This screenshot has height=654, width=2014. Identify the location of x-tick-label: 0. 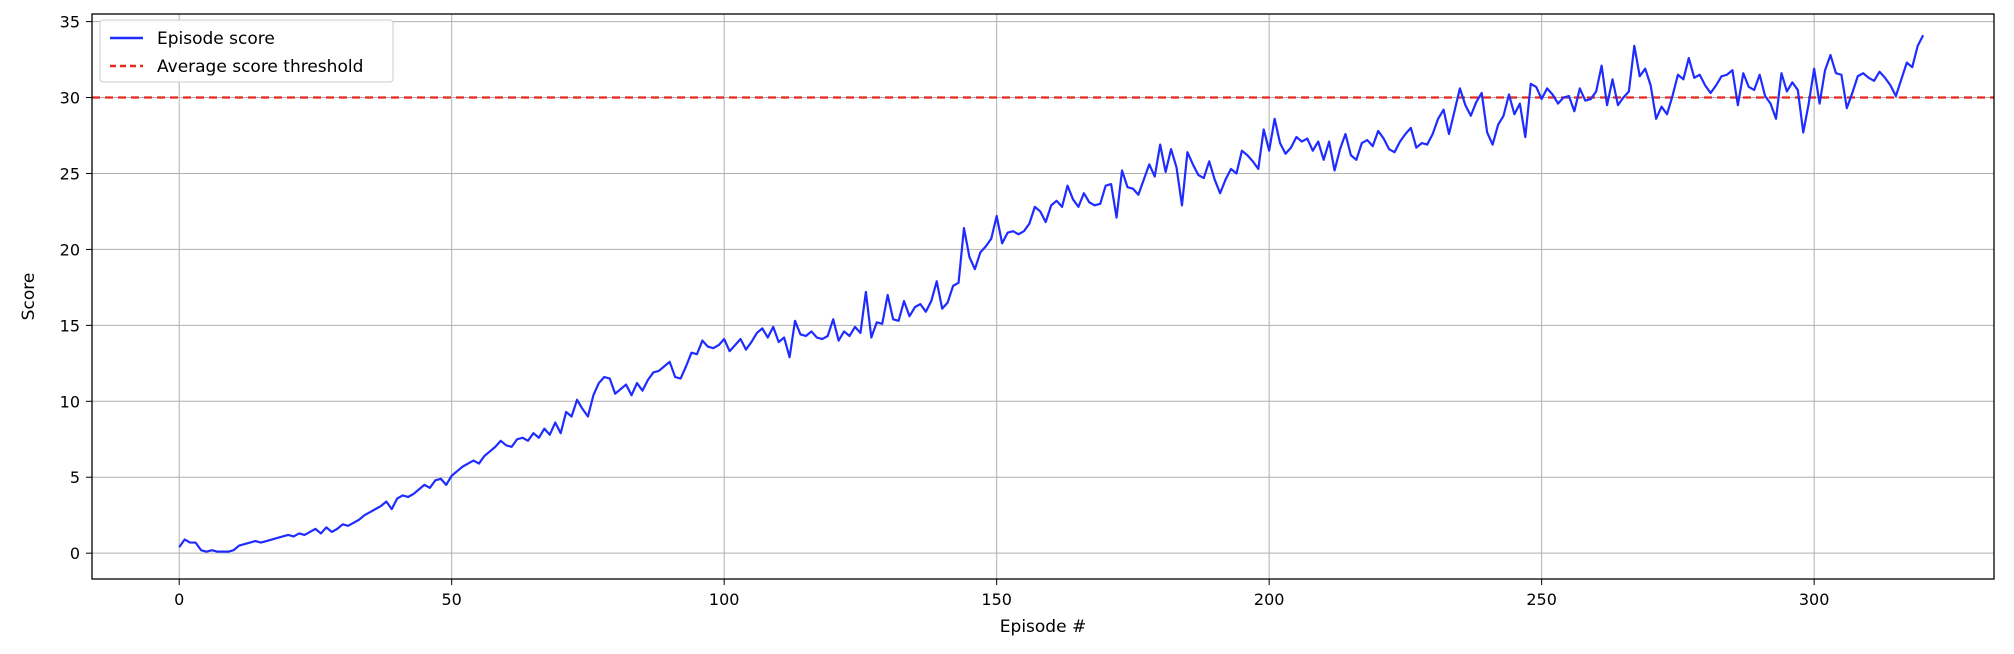
(179, 599).